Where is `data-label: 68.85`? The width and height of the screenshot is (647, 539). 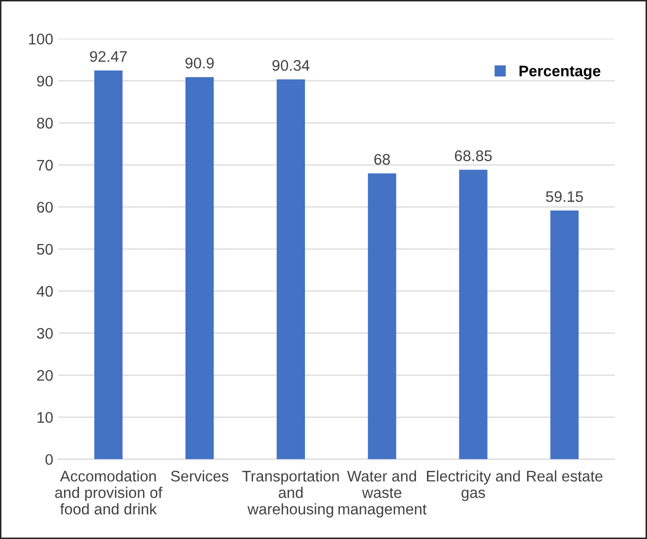
data-label: 68.85 is located at coordinates (473, 156).